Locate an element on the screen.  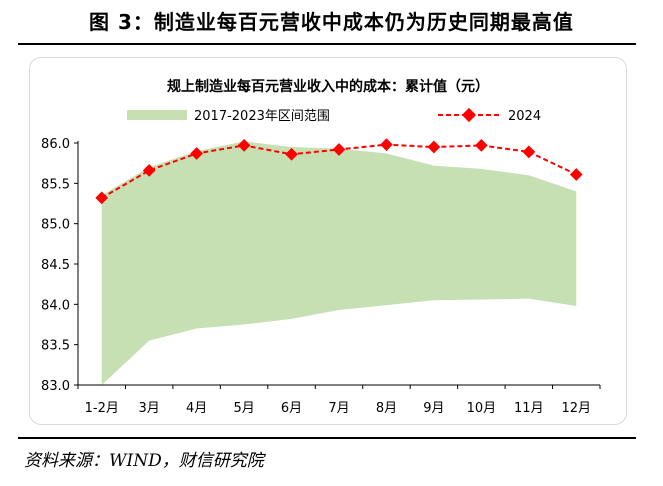
x-tick-label: 5月 is located at coordinates (243, 408).